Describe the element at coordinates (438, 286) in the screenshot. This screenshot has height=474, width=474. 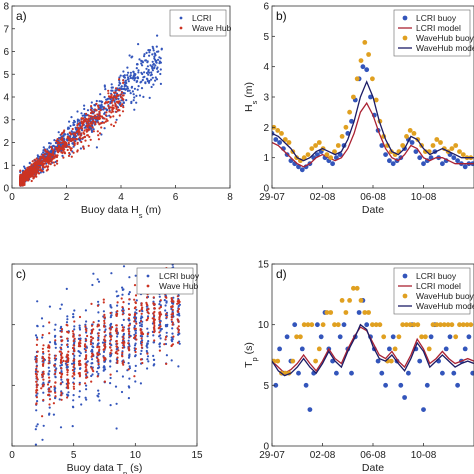
I see `legend-entry: LCRI model` at that location.